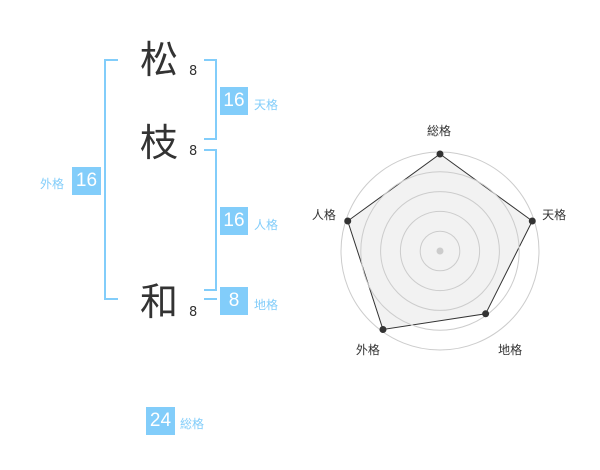 The width and height of the screenshot is (600, 470). Describe the element at coordinates (266, 105) in the screenshot. I see `tenkaku-label: 天格` at that location.